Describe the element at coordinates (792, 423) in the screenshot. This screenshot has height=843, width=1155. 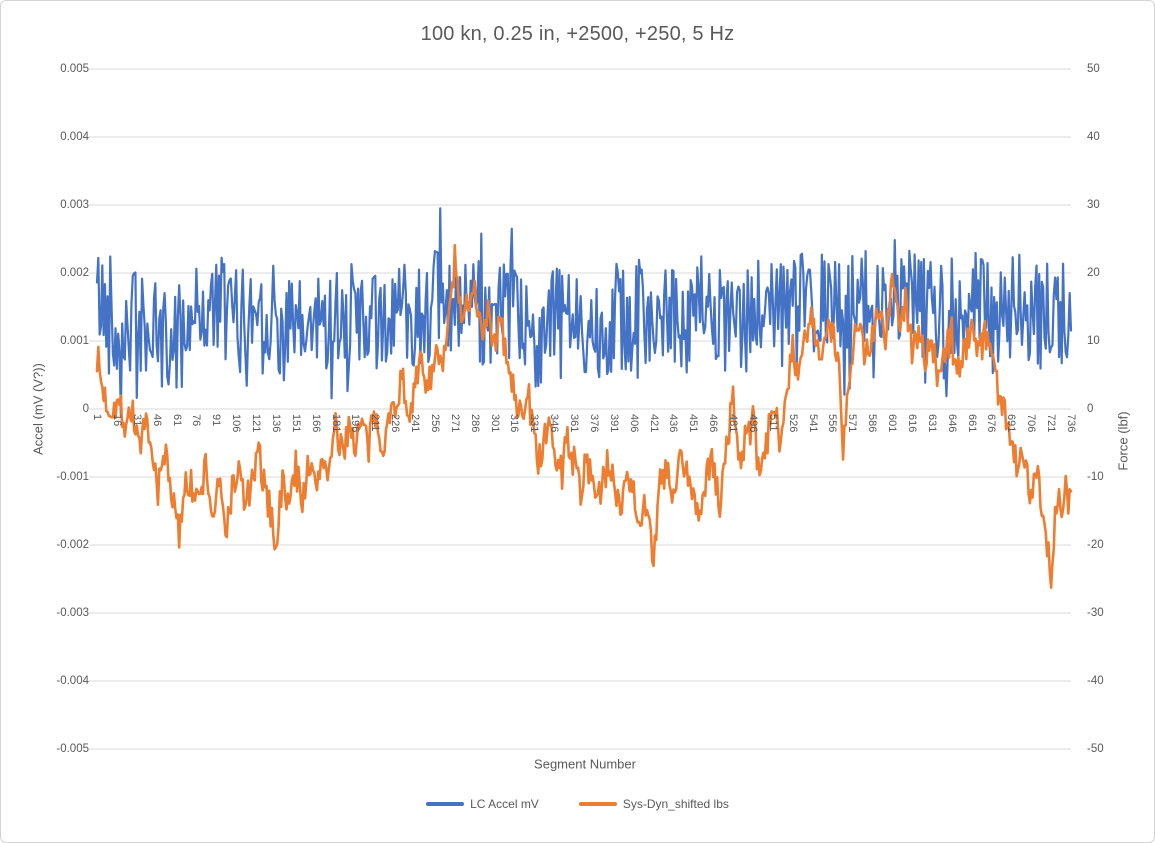
I see `x-axis-tick-label: 526` at that location.